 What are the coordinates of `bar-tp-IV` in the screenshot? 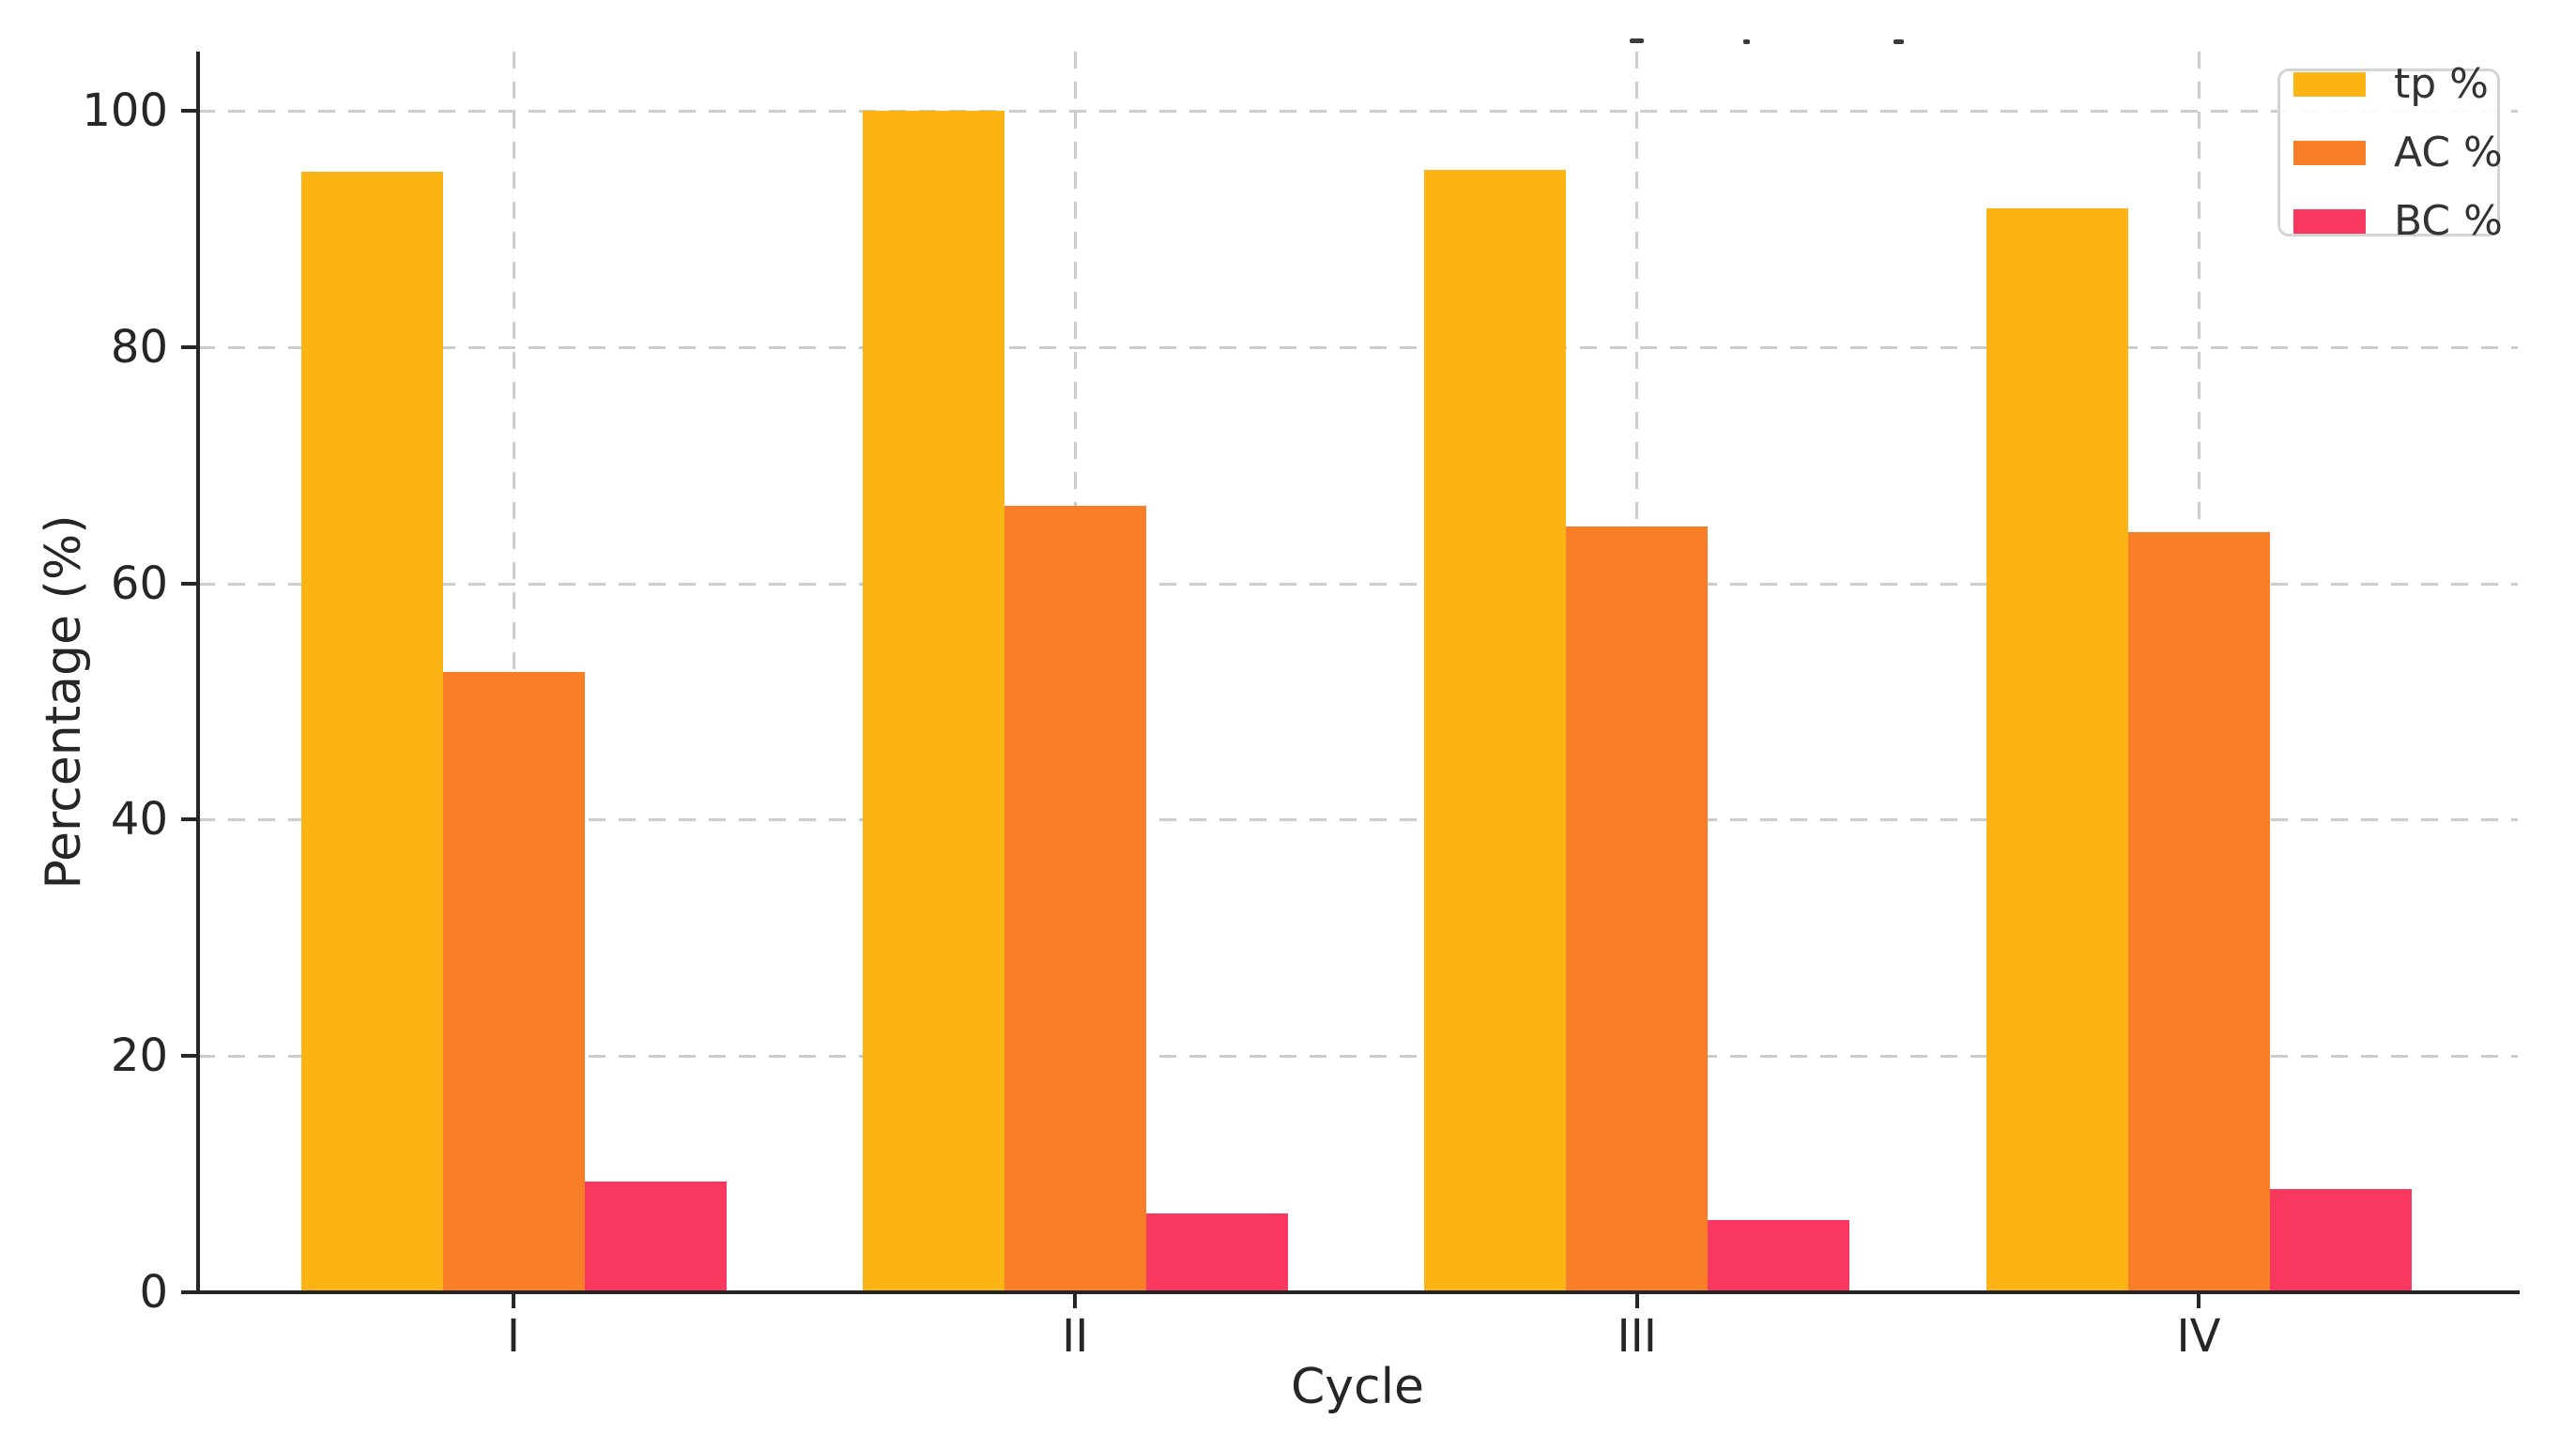 It's located at (2057, 750).